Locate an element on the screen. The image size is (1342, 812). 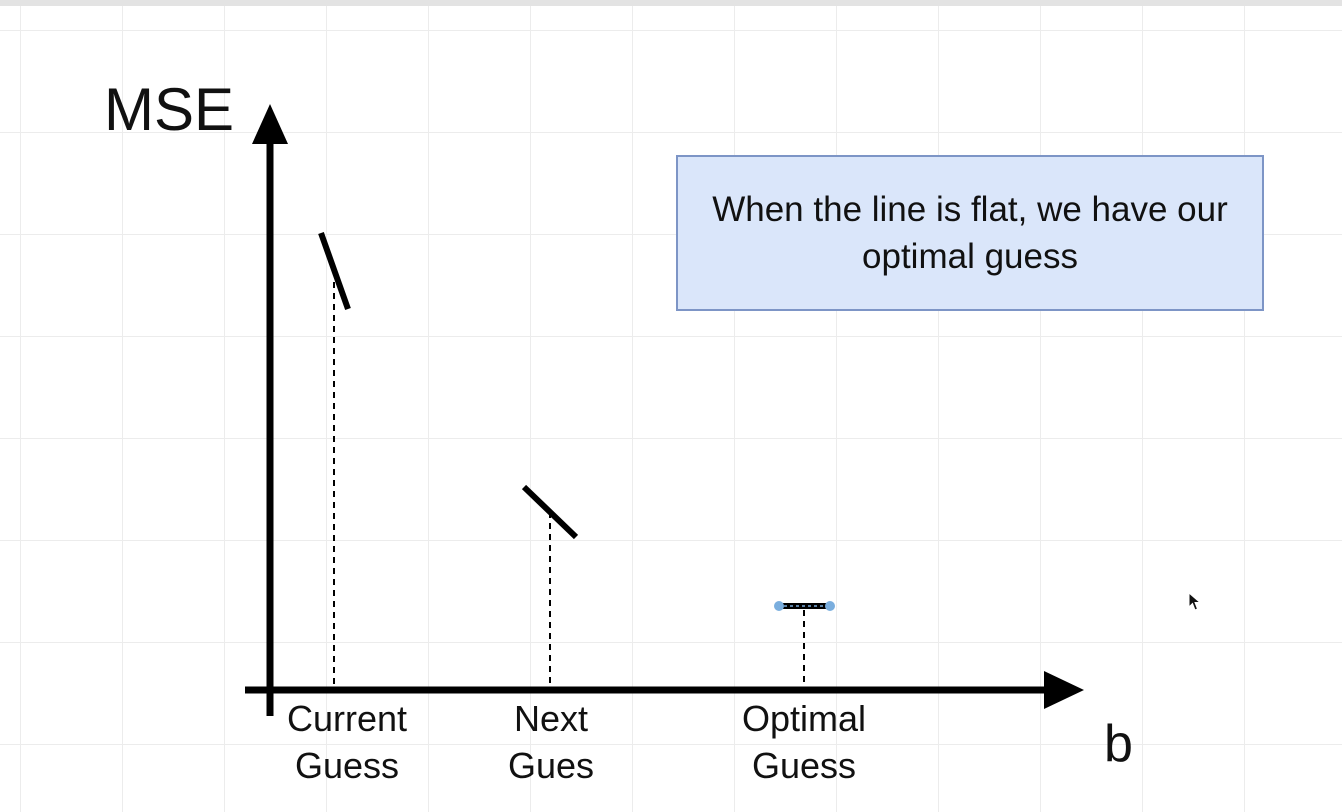
next-guess-label-line1: Next is located at coordinates (551, 718).